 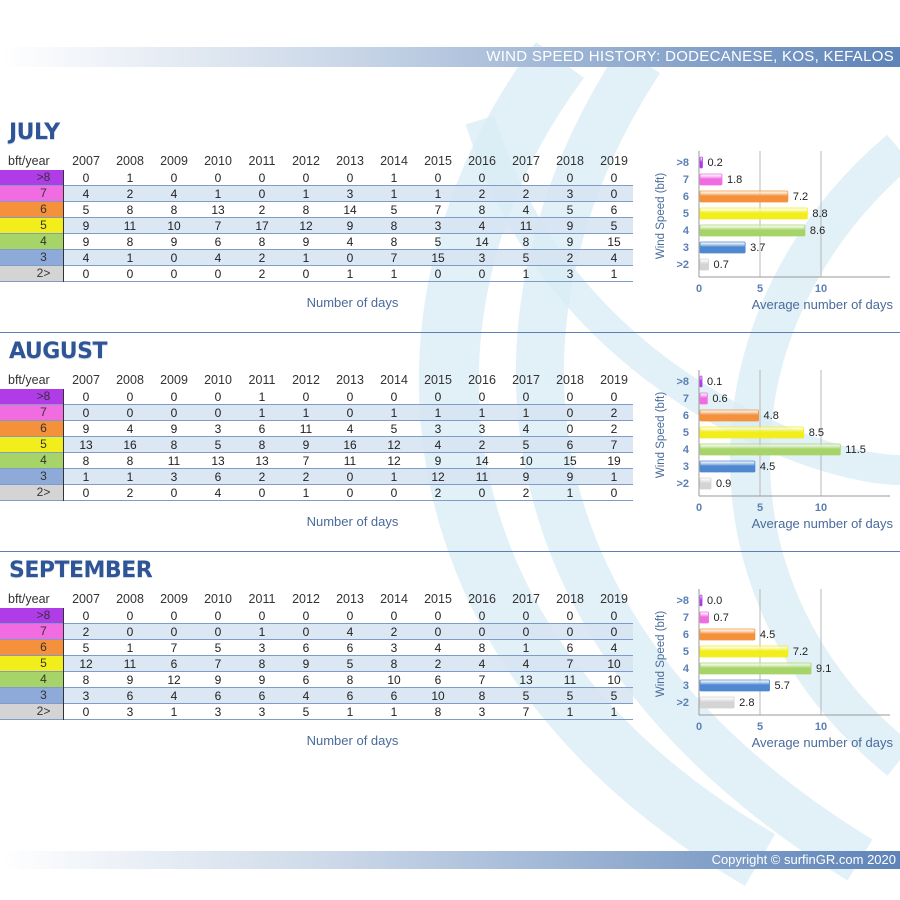 What do you see at coordinates (316, 274) in the screenshot?
I see `table-row: 2> 0 0 0 0 2 0 1 1 0 0 1 3 1` at bounding box center [316, 274].